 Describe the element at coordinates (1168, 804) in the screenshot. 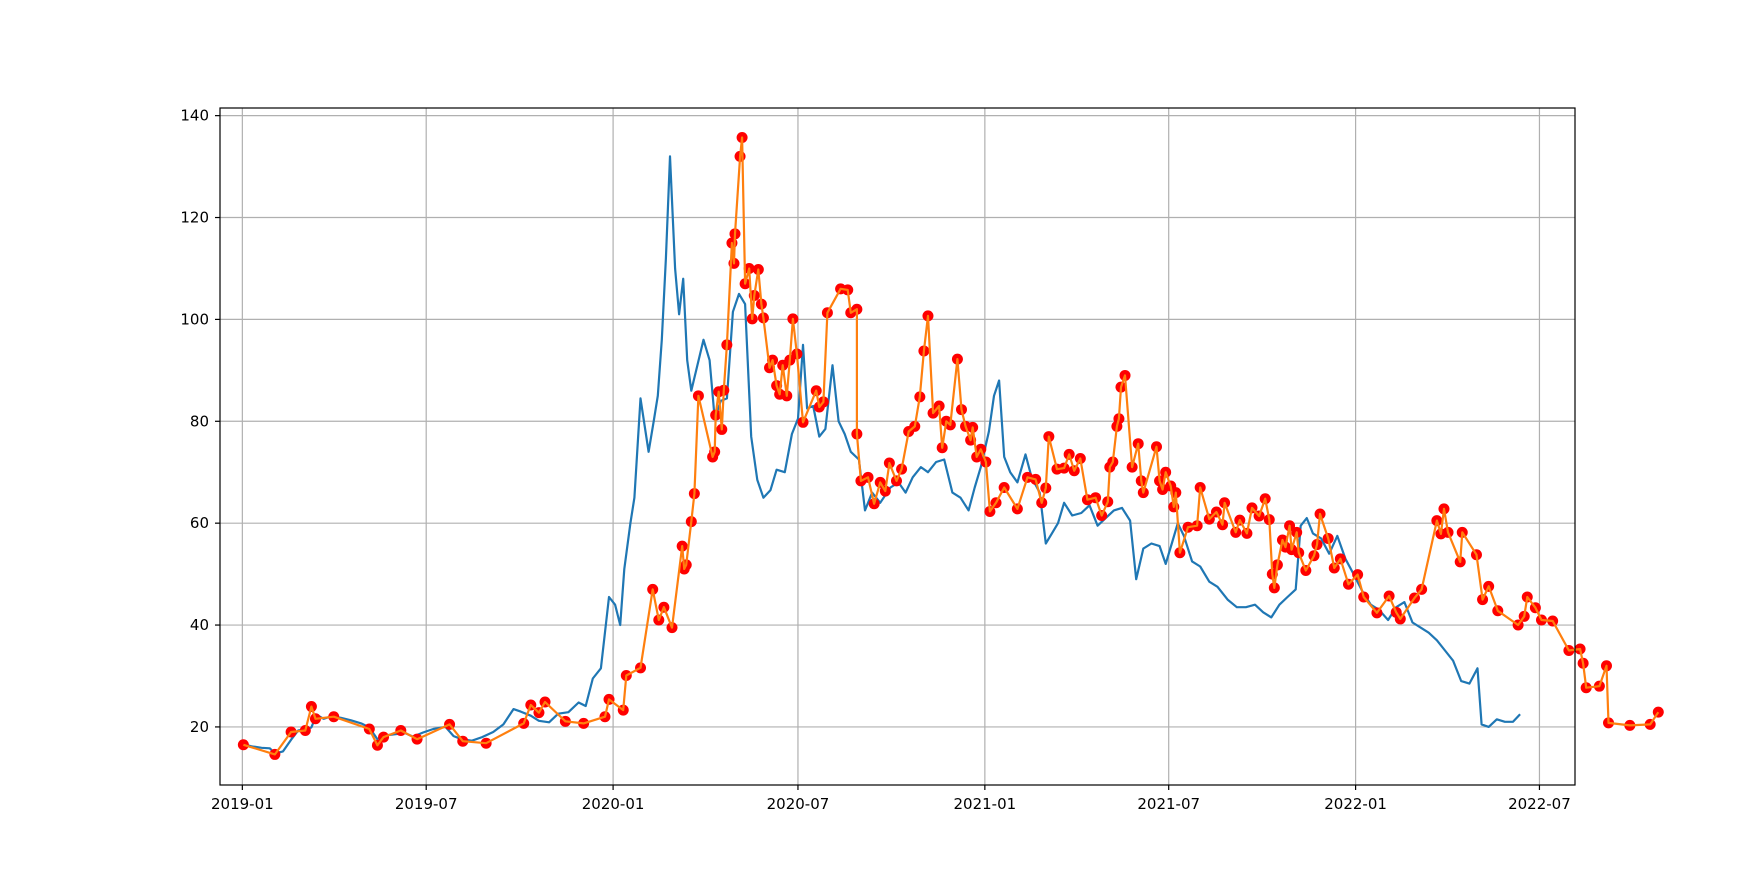

I see `x-tick-label: 2021-07` at that location.